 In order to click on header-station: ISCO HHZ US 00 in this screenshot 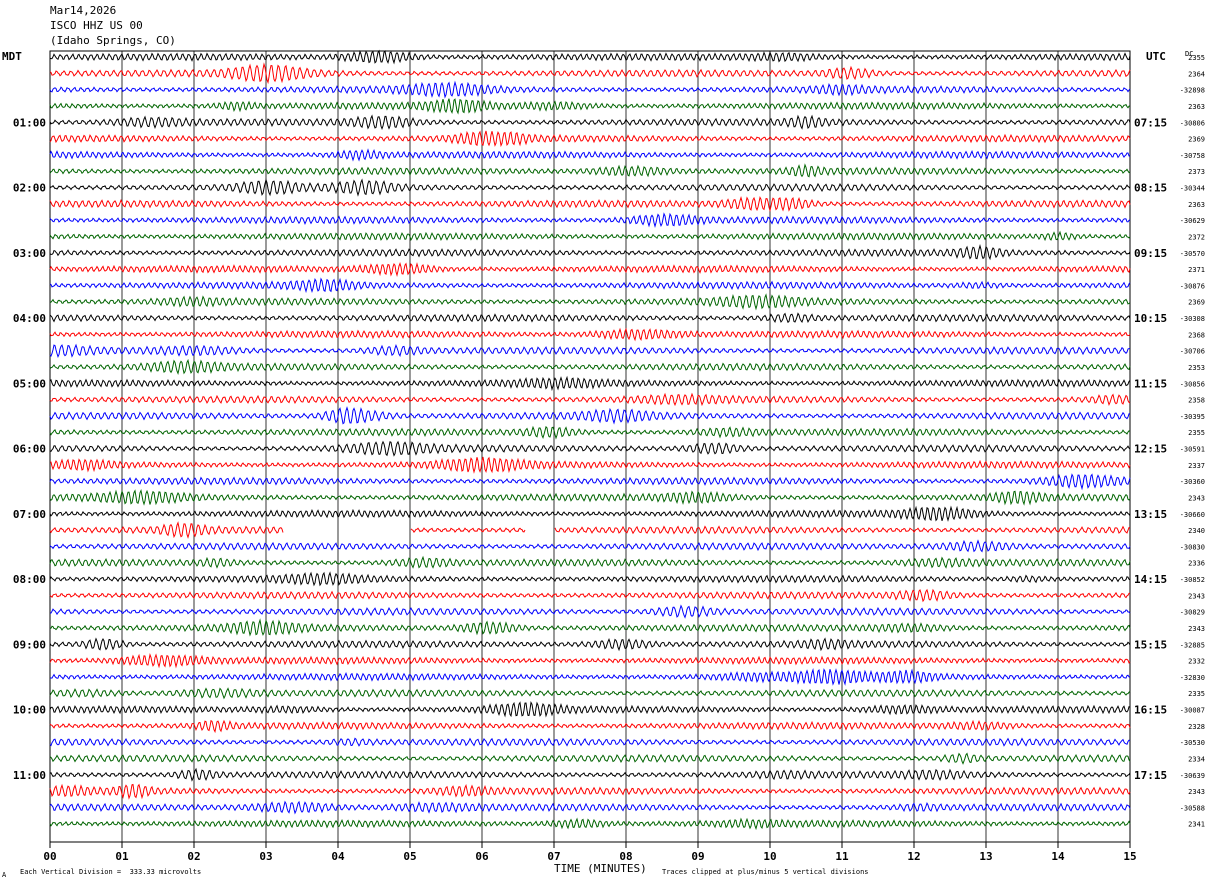, I will do `click(96, 25)`.